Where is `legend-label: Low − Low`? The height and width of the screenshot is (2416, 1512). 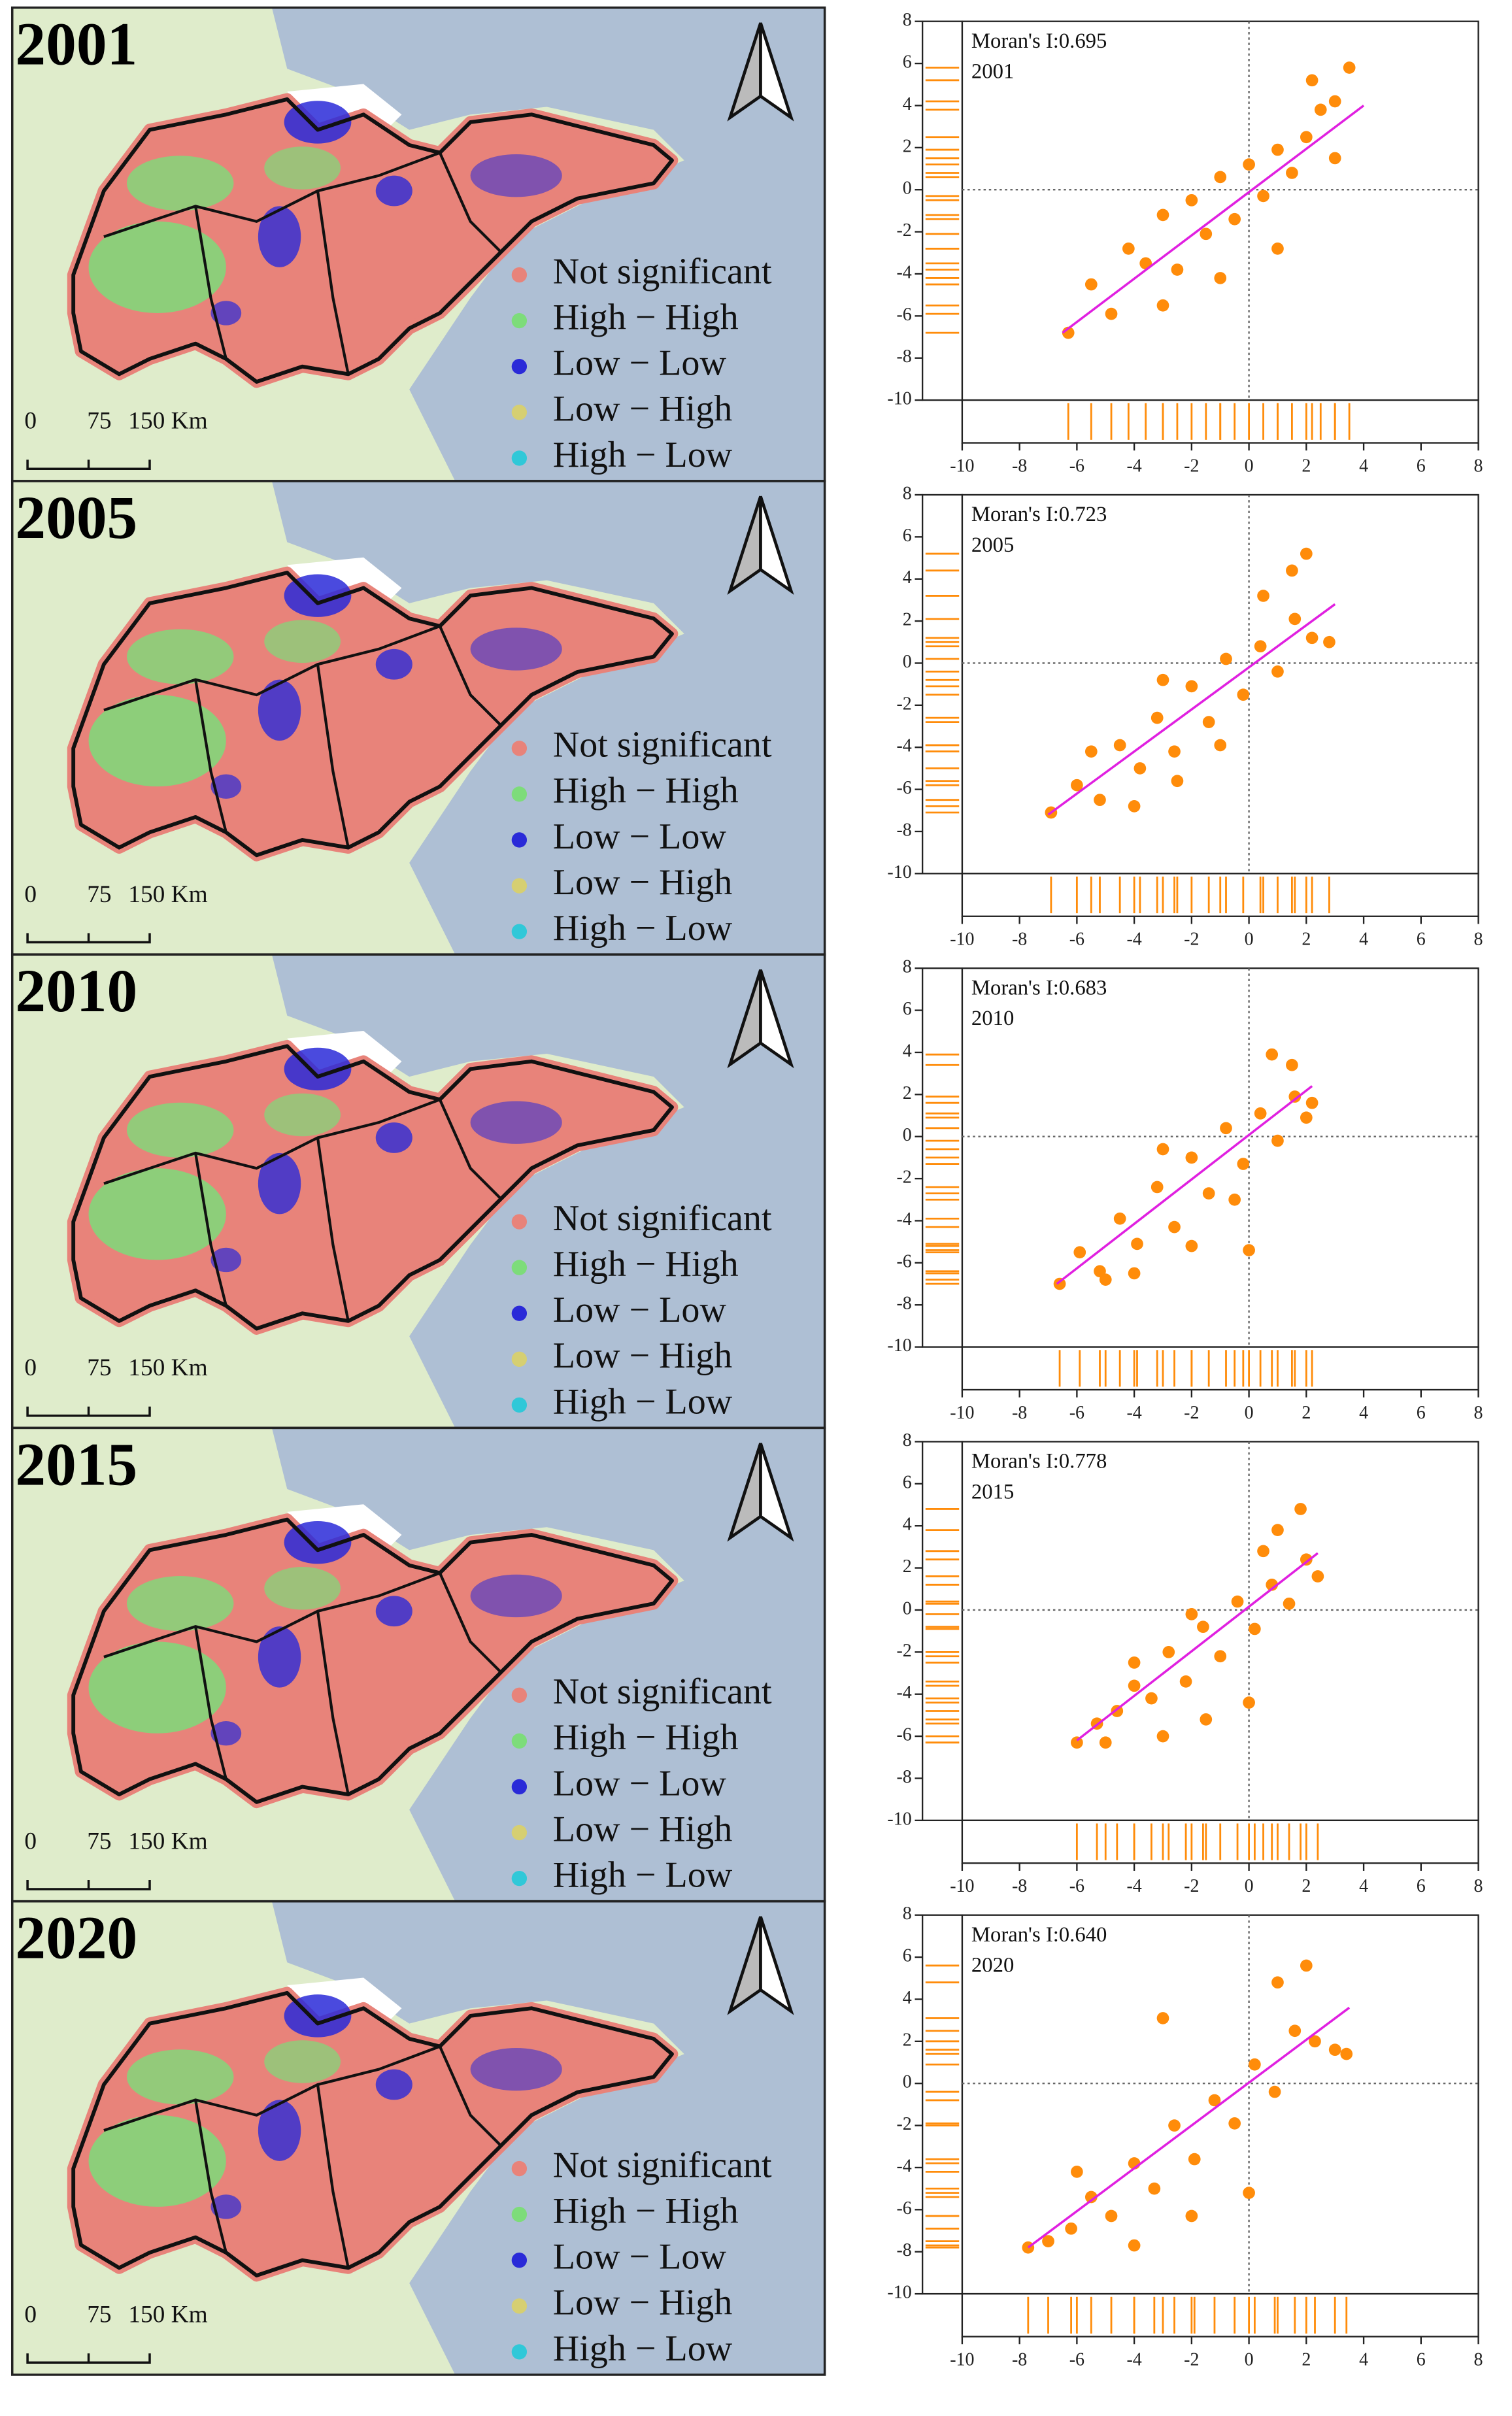
legend-label: Low − Low is located at coordinates (640, 1310).